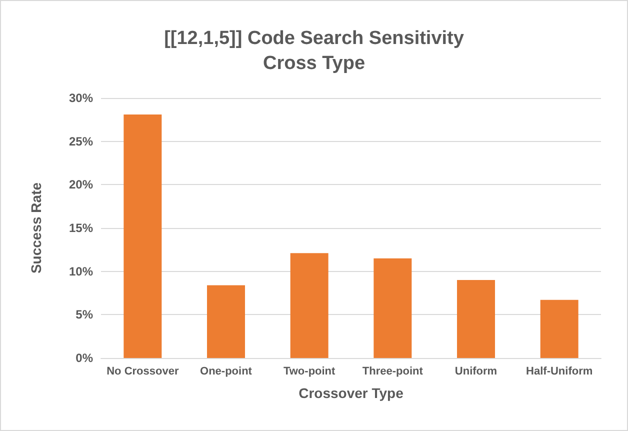 This screenshot has width=628, height=431. What do you see at coordinates (81, 185) in the screenshot?
I see `y-tick-label: 20%` at bounding box center [81, 185].